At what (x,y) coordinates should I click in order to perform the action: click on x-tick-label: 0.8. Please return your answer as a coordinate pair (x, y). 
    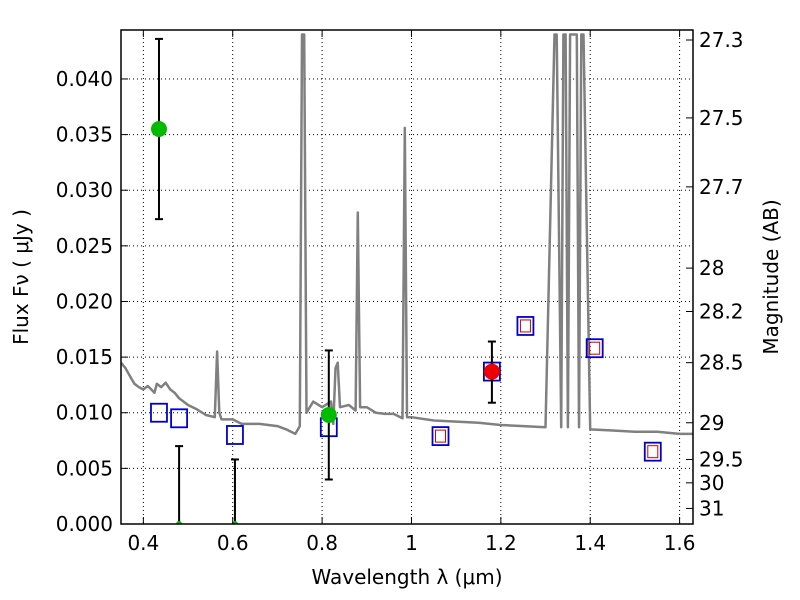
    Looking at the image, I should click on (322, 543).